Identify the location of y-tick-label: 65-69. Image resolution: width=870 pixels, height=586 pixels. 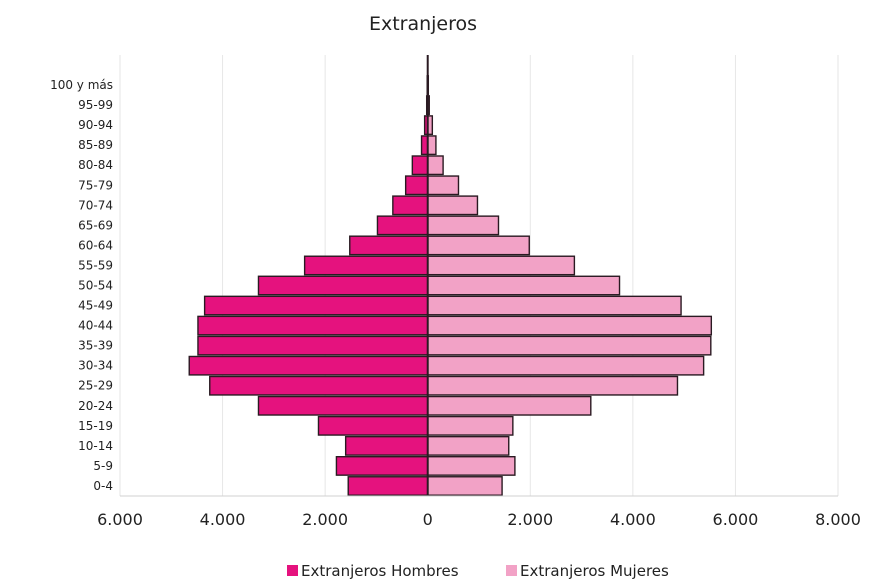
(95, 225).